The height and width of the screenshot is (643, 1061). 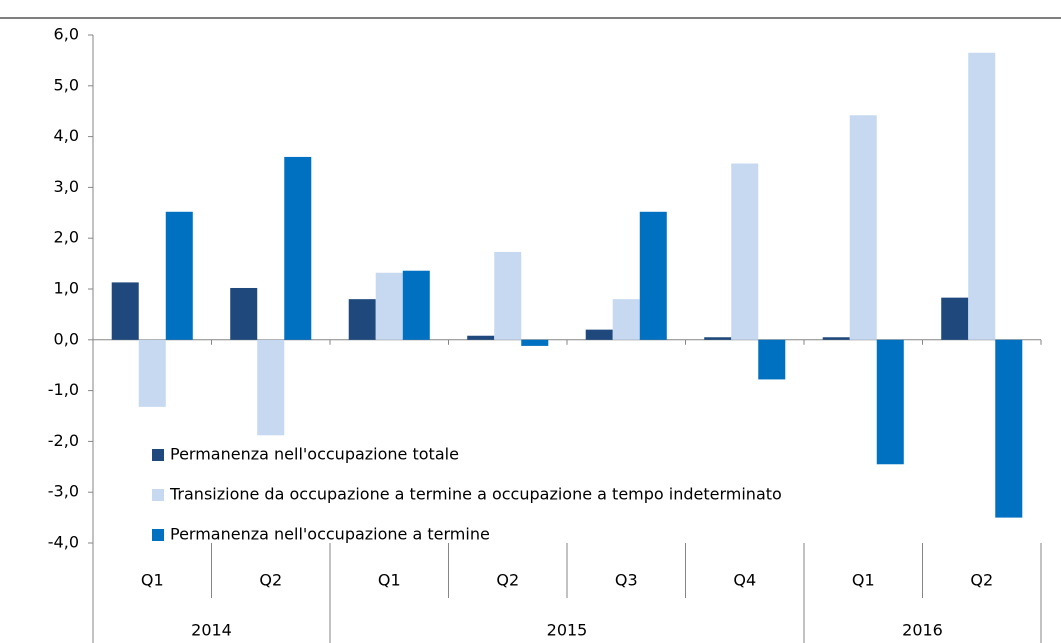 I want to click on legend-label: Permanenza nell'occupazione totale, so click(x=314, y=454).